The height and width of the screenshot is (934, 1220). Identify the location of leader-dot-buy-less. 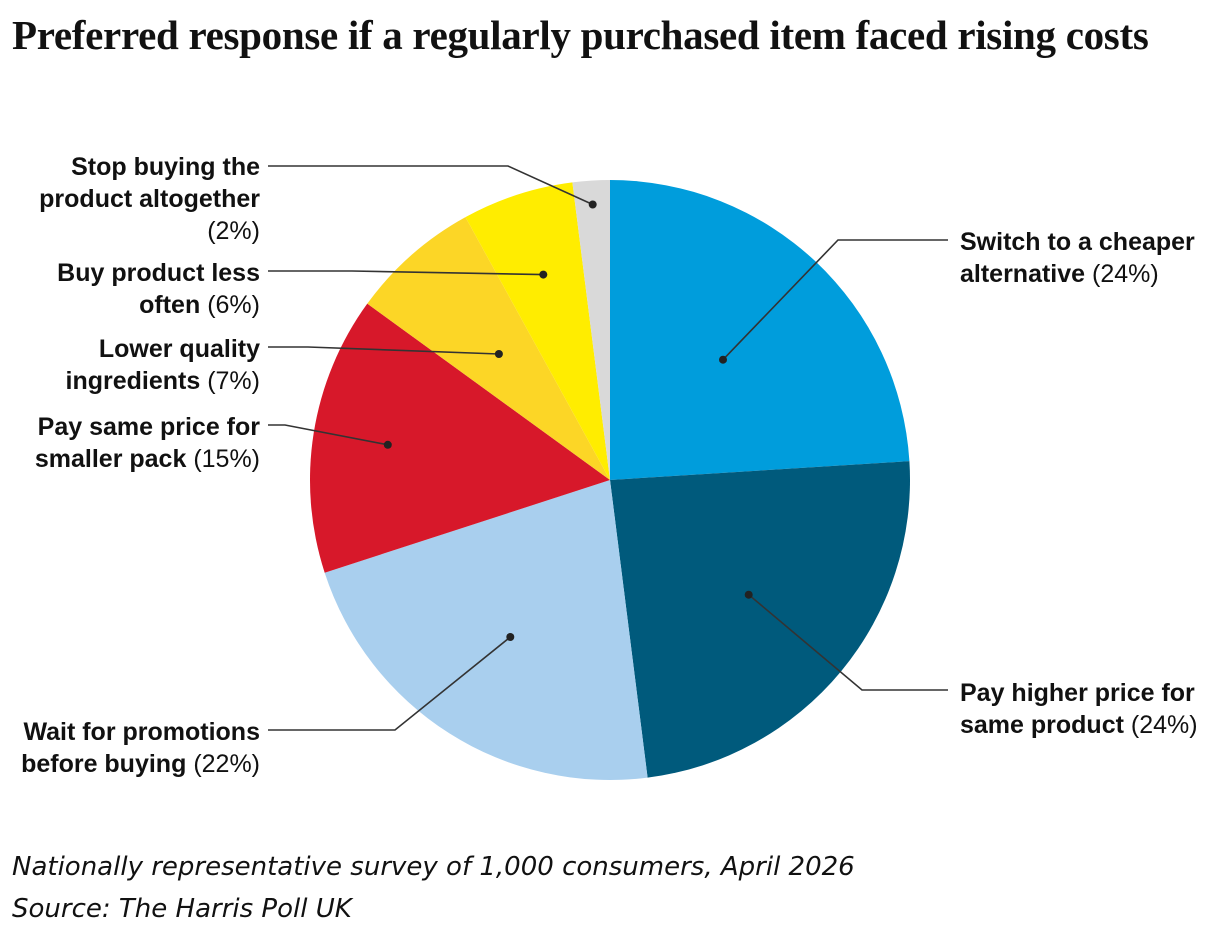
(543, 274).